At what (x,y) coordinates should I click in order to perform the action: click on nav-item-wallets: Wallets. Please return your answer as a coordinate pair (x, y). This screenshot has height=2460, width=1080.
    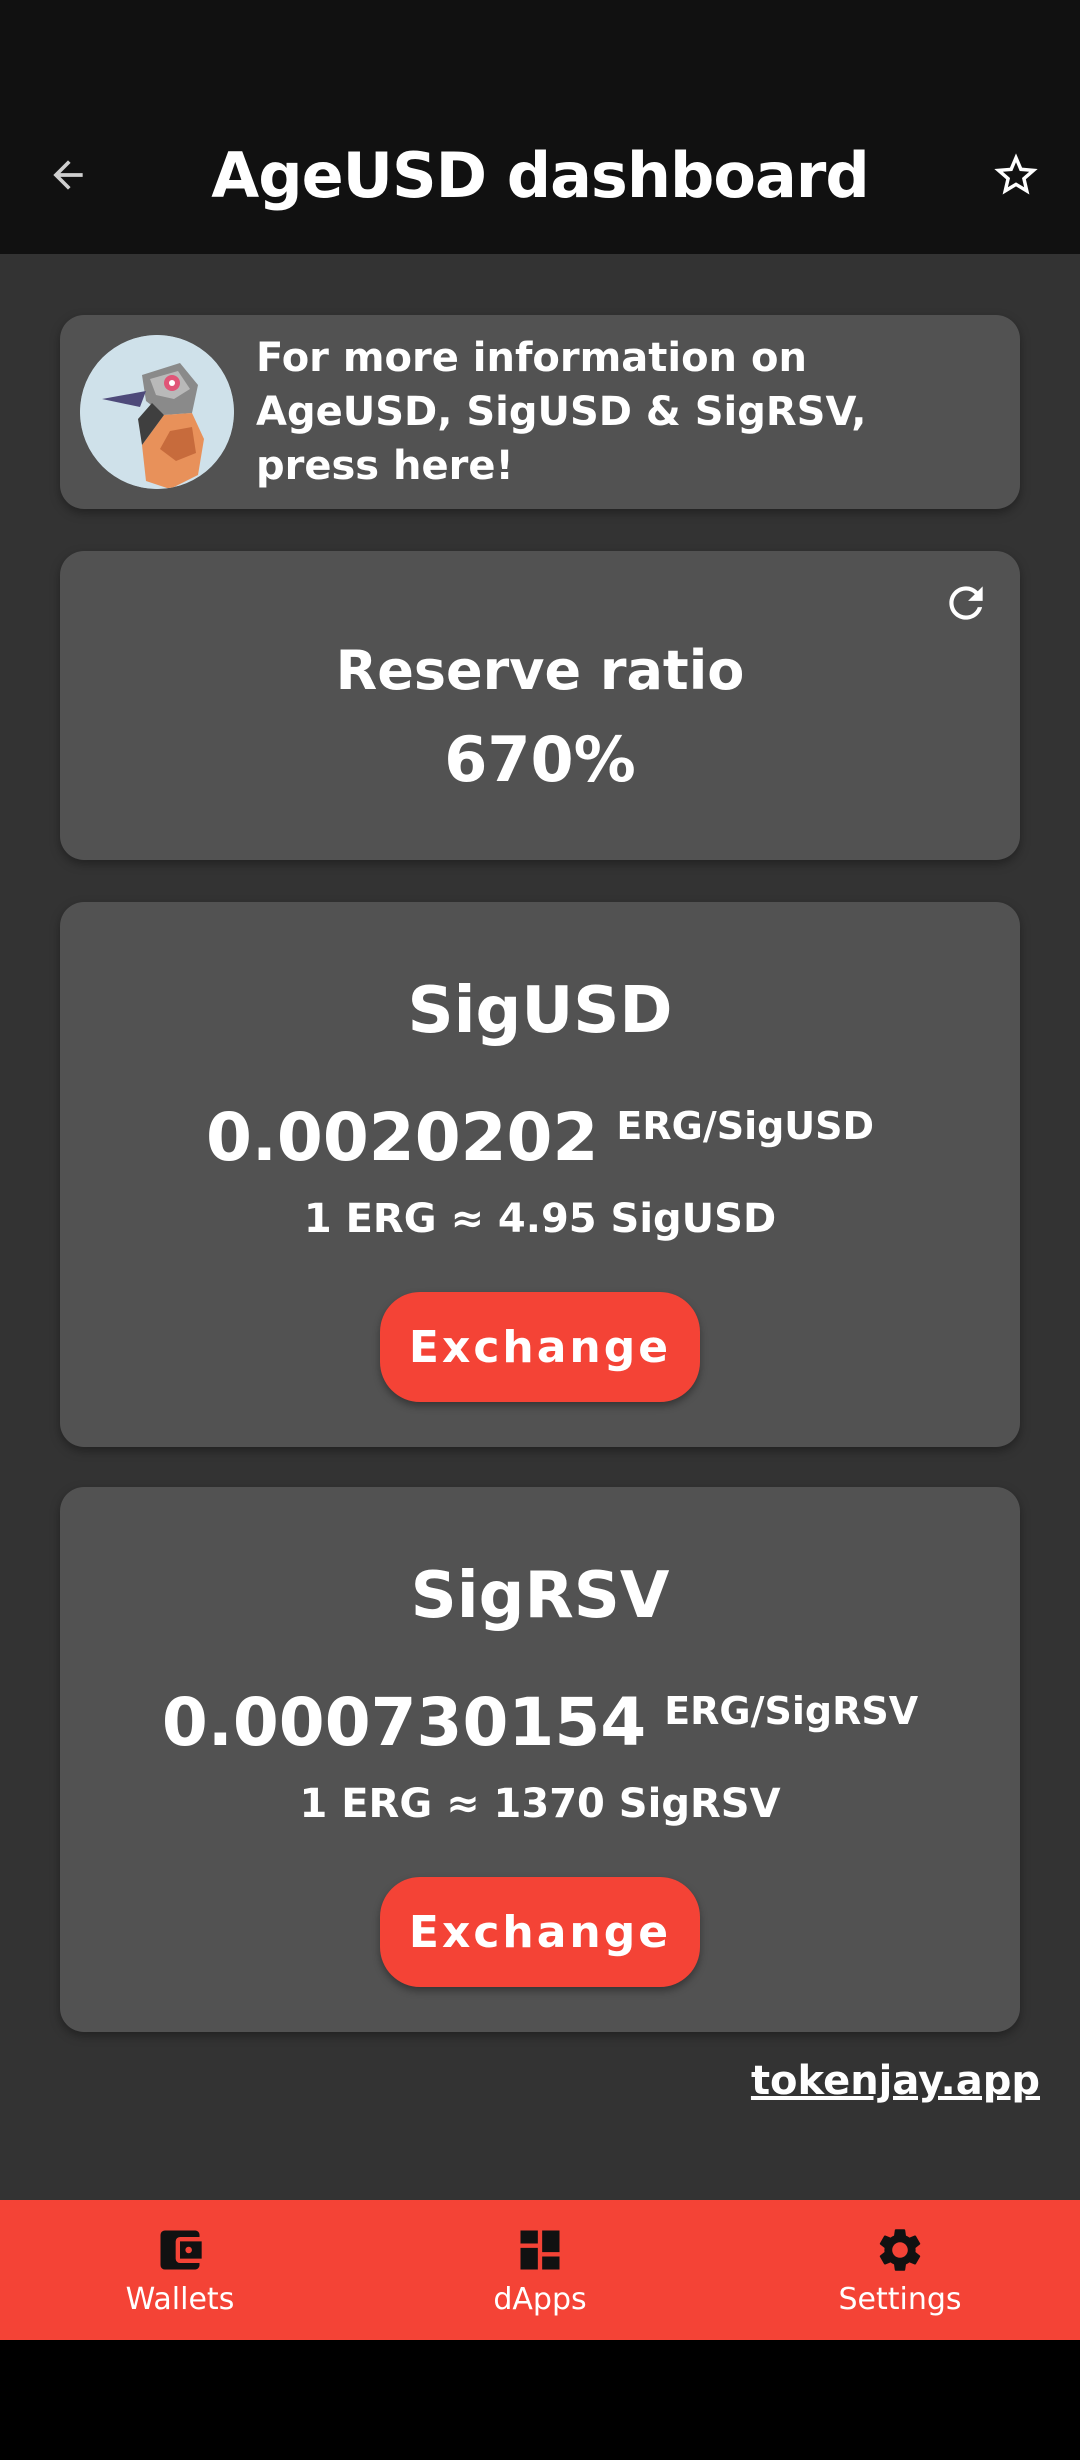
    Looking at the image, I should click on (180, 2270).